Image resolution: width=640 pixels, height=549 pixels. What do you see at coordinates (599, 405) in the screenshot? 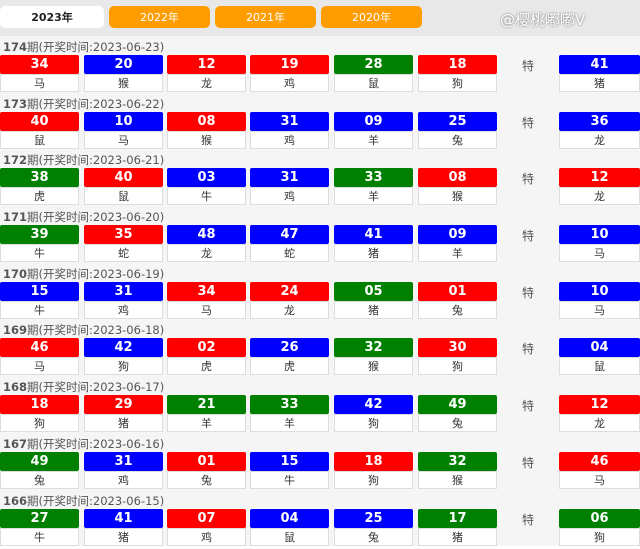
I see `ball-number: 12` at bounding box center [599, 405].